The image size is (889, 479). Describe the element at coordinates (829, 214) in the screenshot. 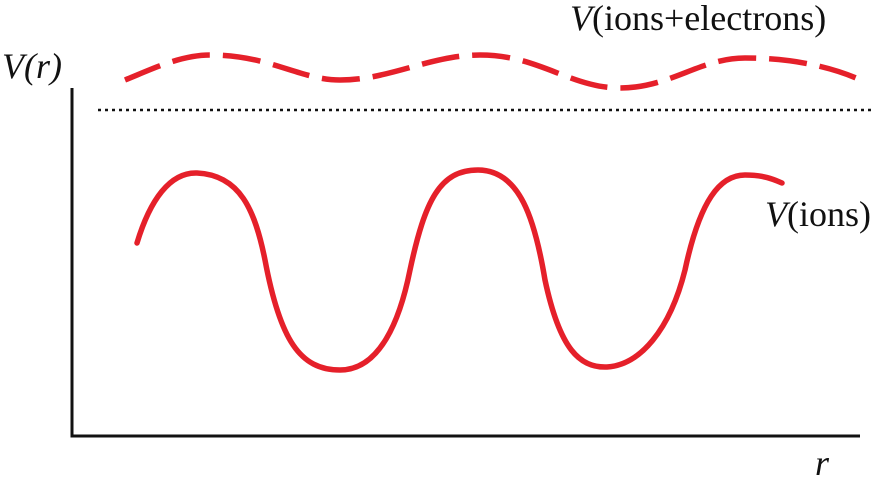

I see `label-args: (ions)` at that location.